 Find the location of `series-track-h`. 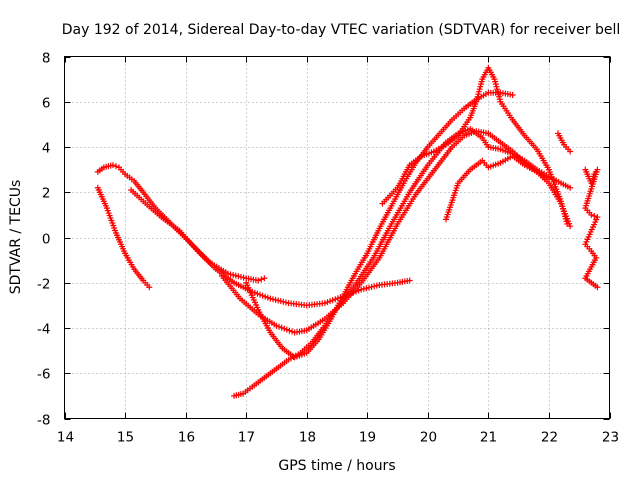

series-track-h is located at coordinates (497, 188).